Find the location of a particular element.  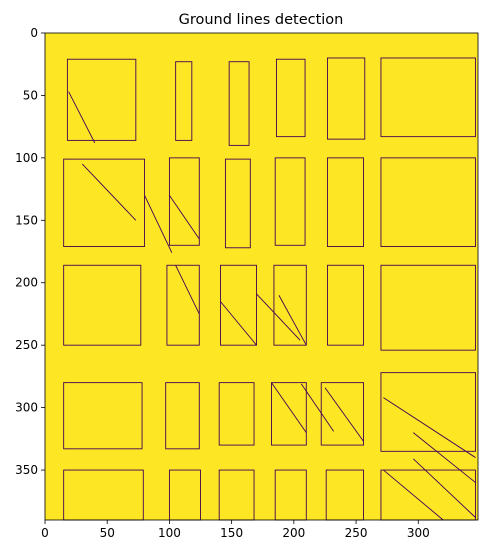

x-tick-label: 300 is located at coordinates (418, 533).